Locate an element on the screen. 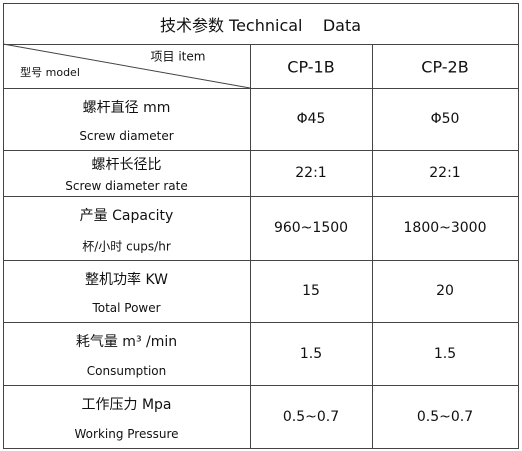 This screenshot has width=522, height=451. row-sublabel: Screw diameter is located at coordinates (126, 136).